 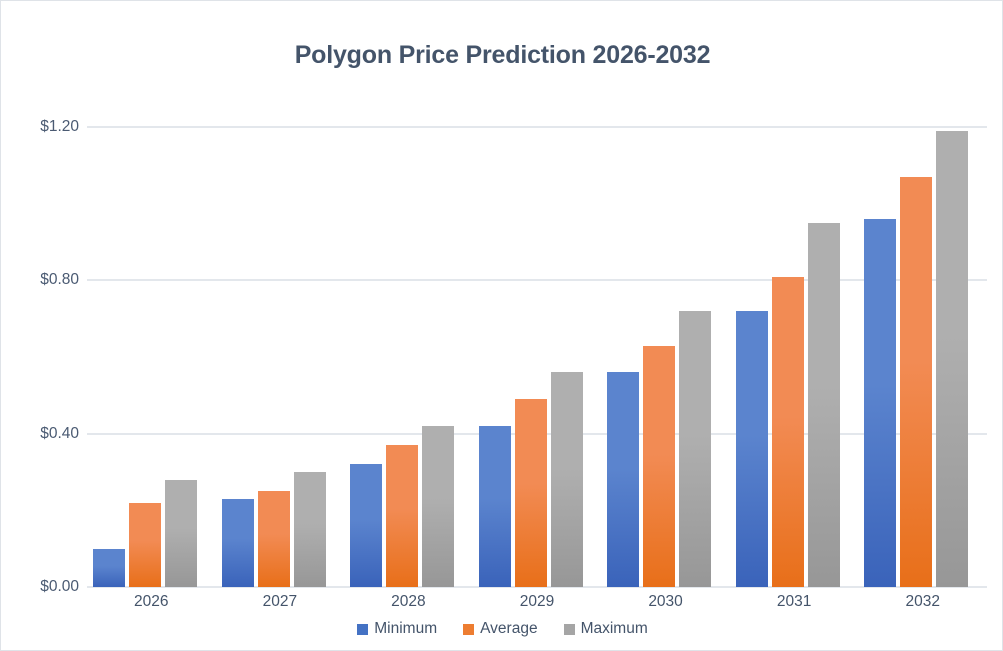 What do you see at coordinates (406, 628) in the screenshot?
I see `legend-label: Minimum` at bounding box center [406, 628].